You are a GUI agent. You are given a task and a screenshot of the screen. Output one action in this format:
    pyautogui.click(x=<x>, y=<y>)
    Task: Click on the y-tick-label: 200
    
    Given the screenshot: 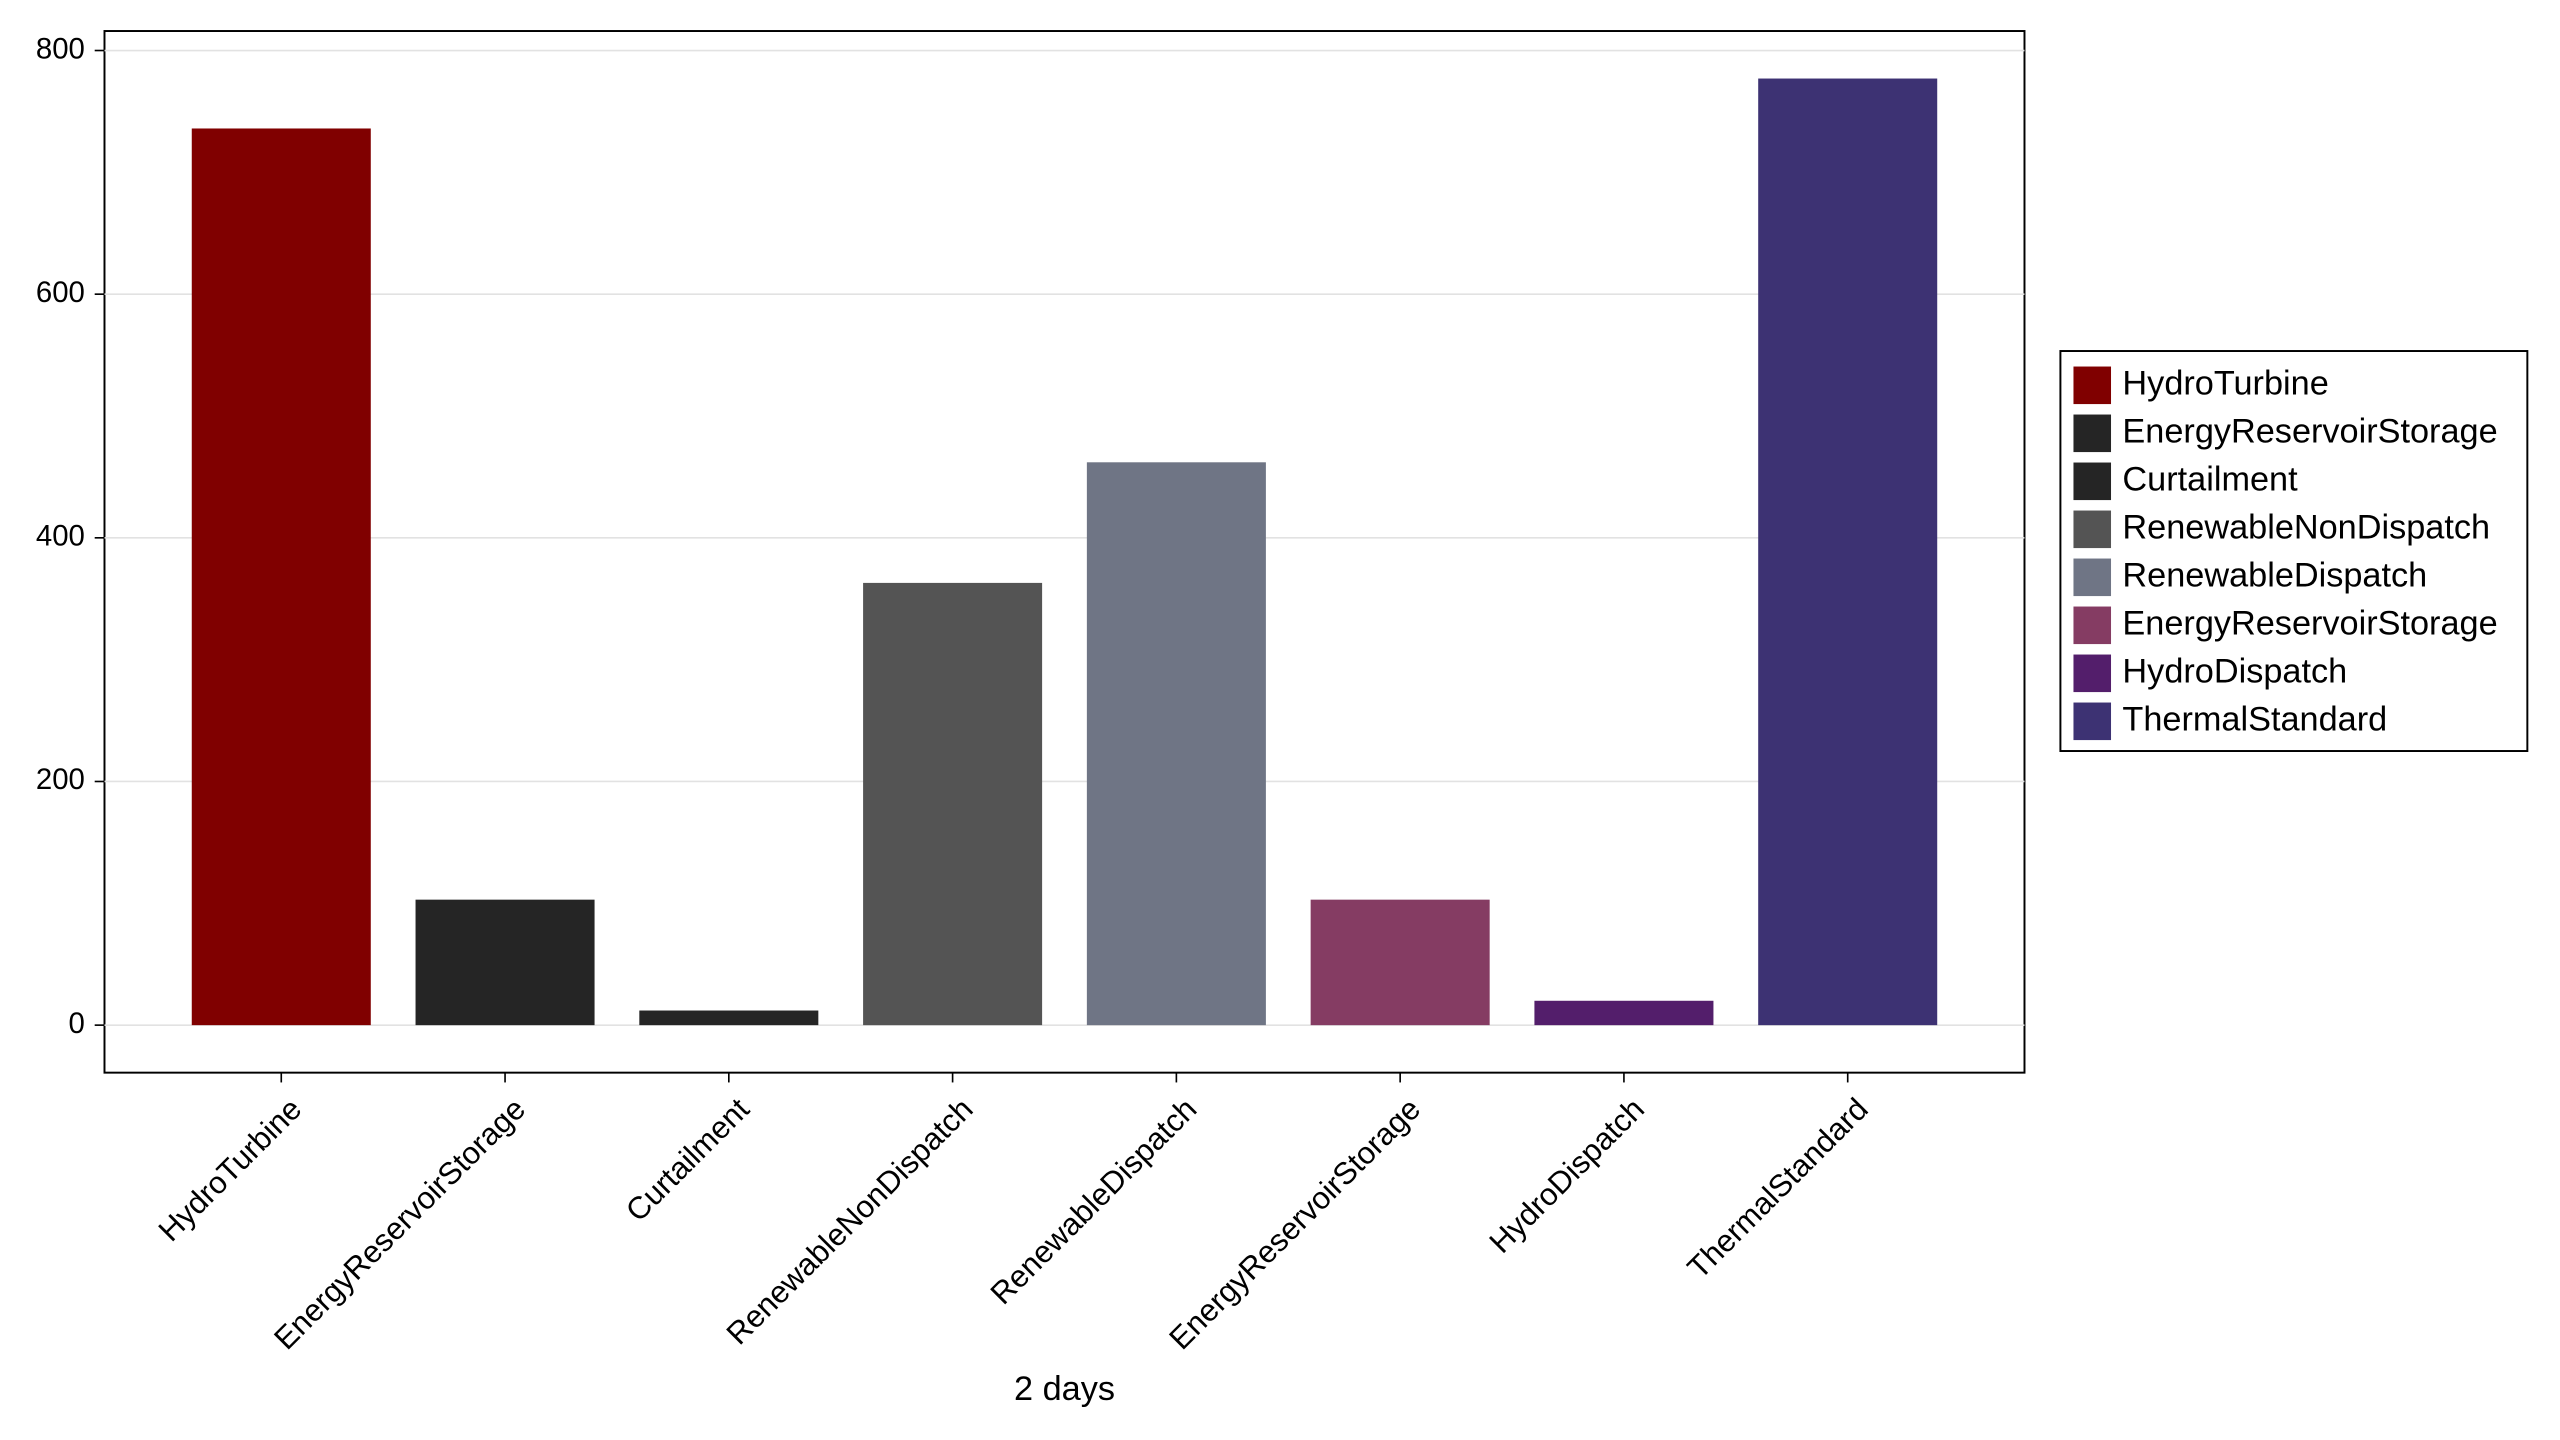 What is the action you would take?
    pyautogui.click(x=60, y=779)
    